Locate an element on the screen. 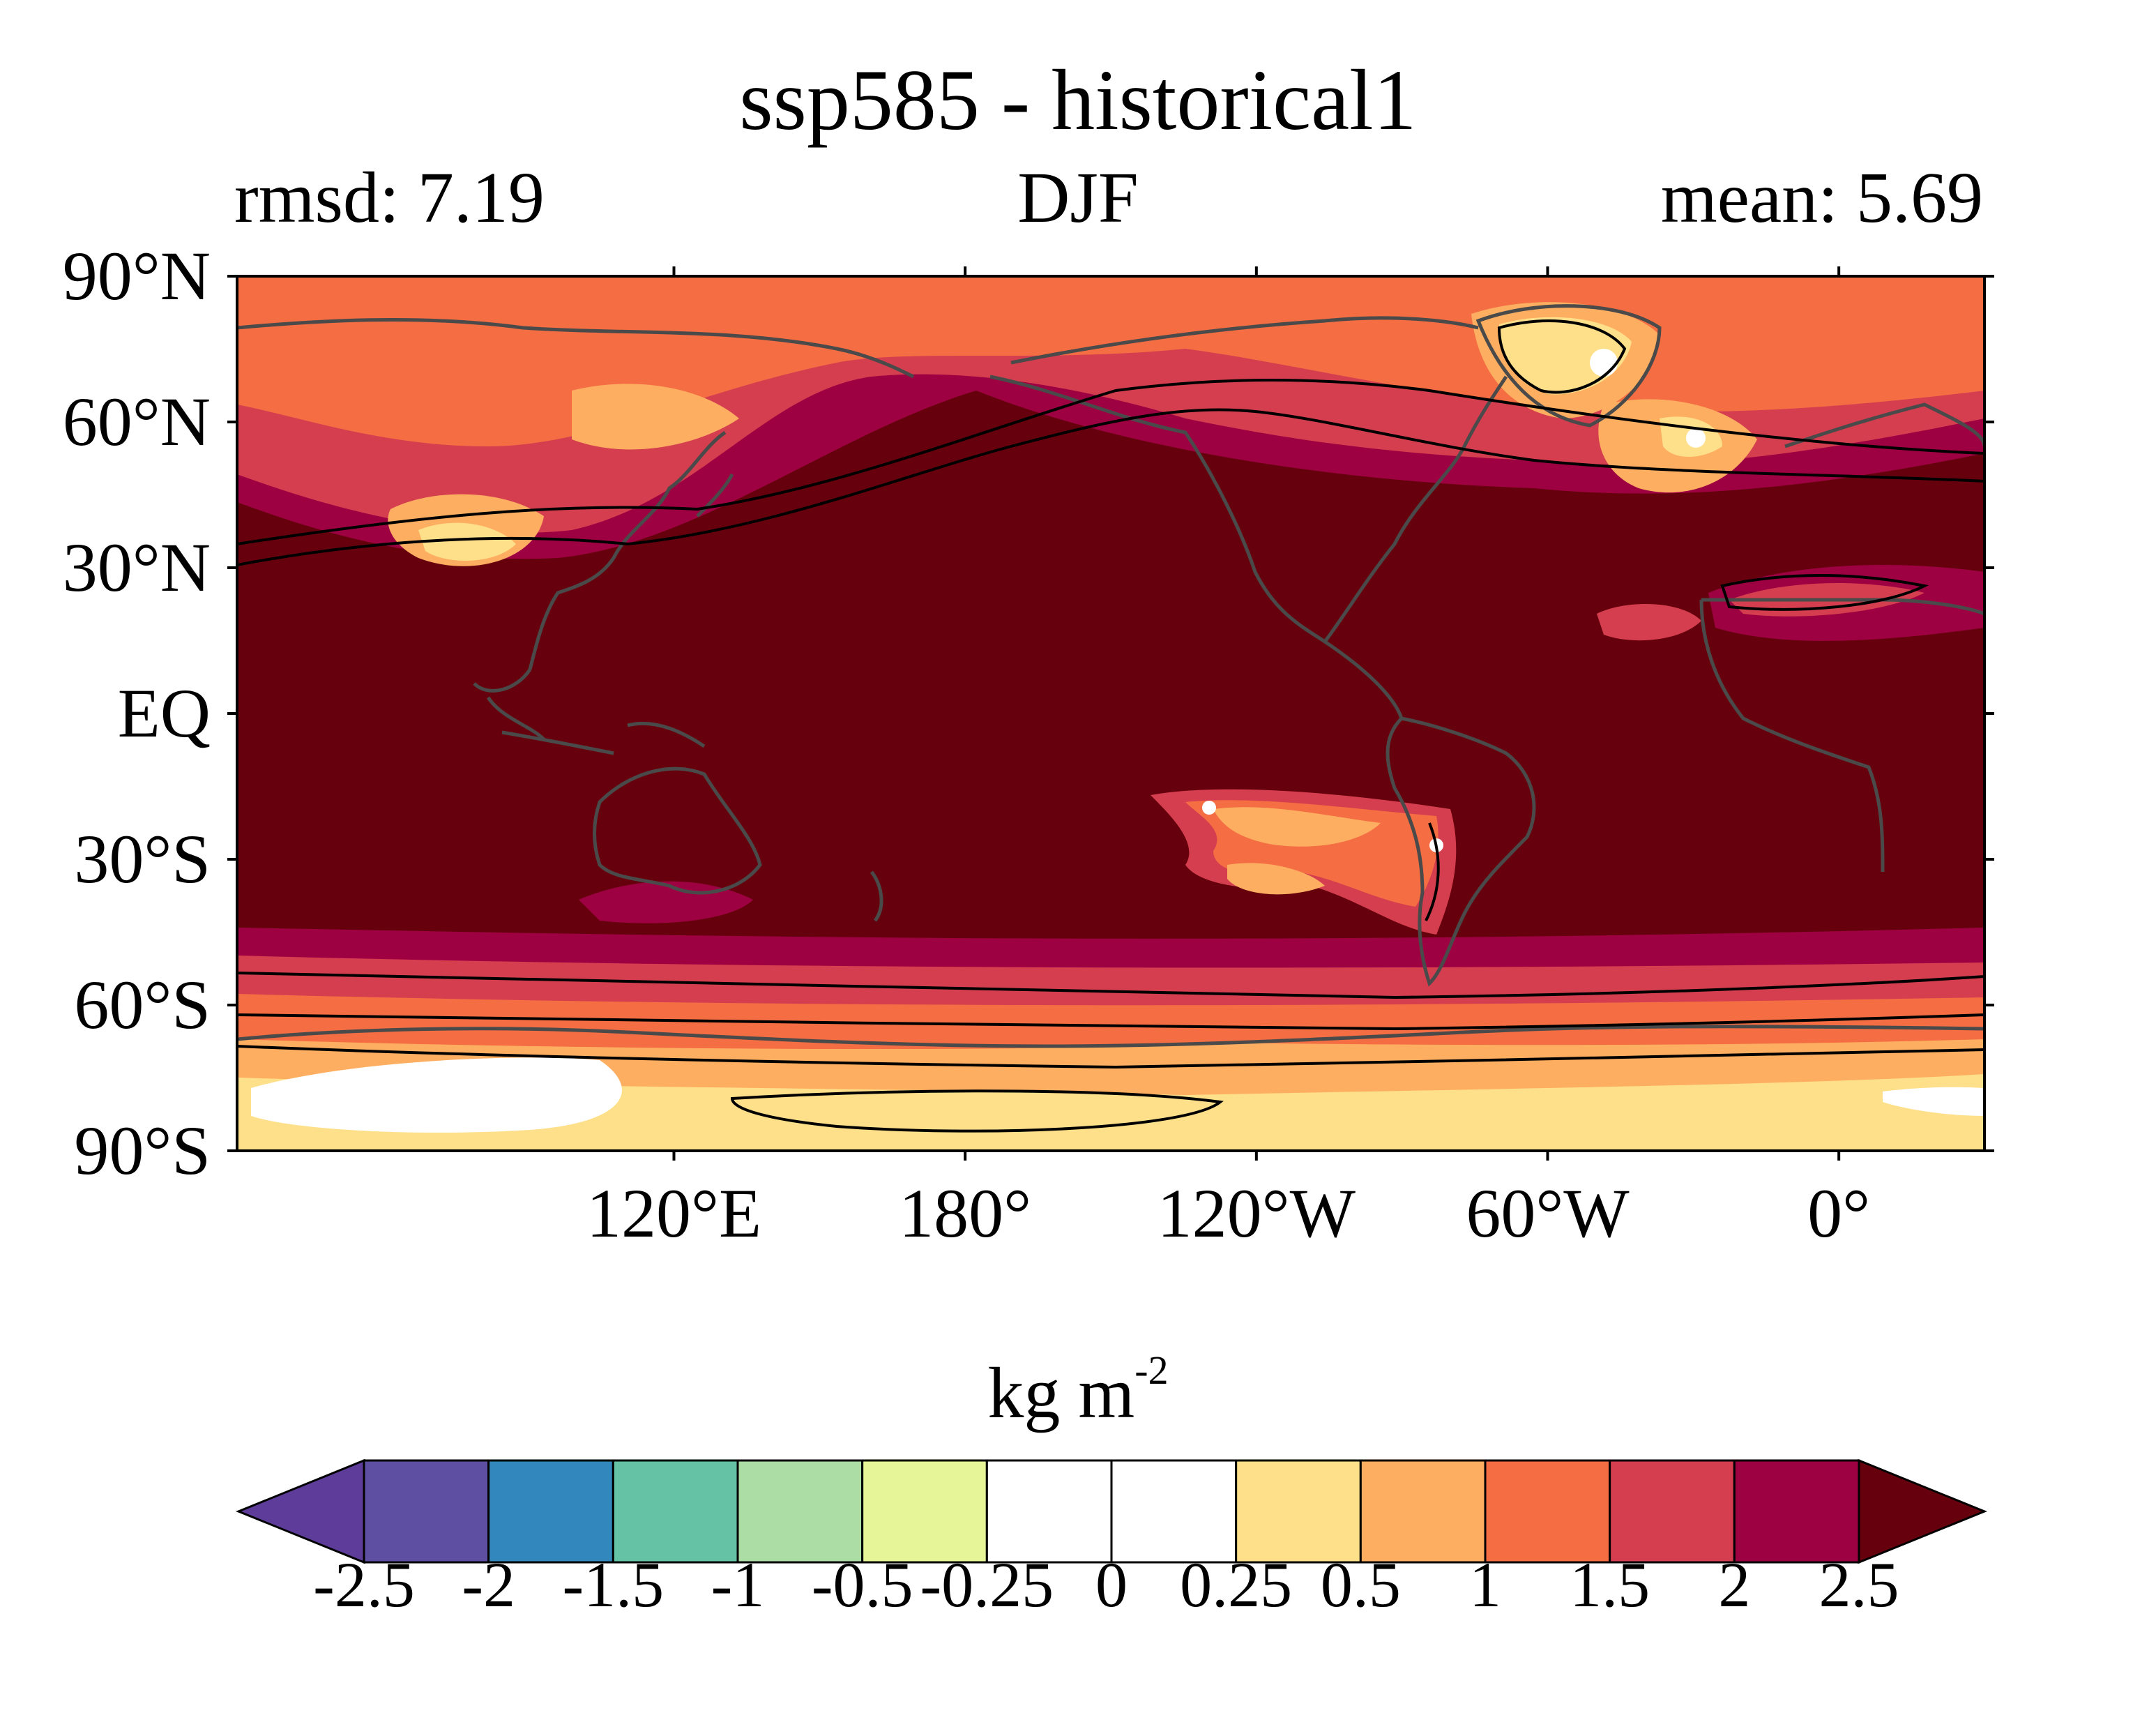 Image resolution: width=2156 pixels, height=1729 pixels. colorbar-tick-label: 2 is located at coordinates (1734, 1584).